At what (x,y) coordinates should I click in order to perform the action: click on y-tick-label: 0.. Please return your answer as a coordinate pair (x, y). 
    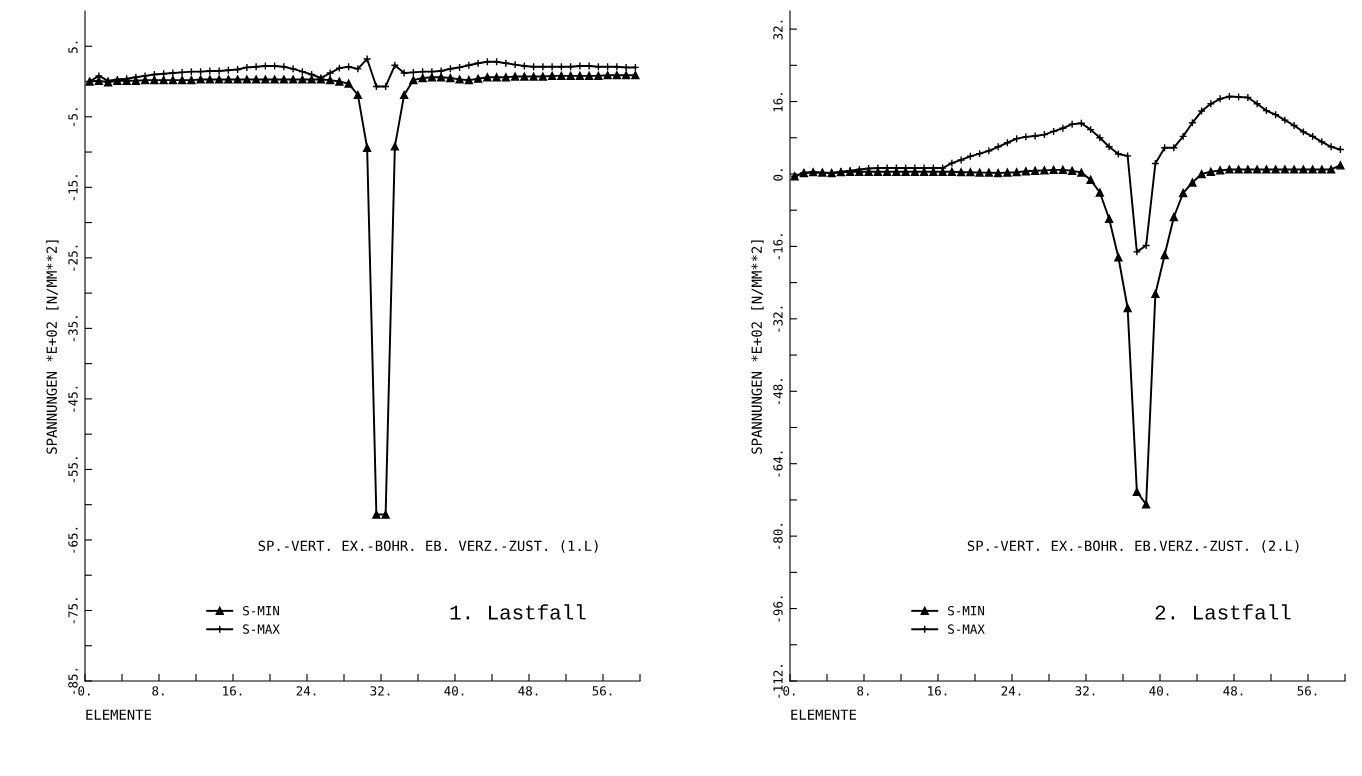
    Looking at the image, I should click on (778, 175).